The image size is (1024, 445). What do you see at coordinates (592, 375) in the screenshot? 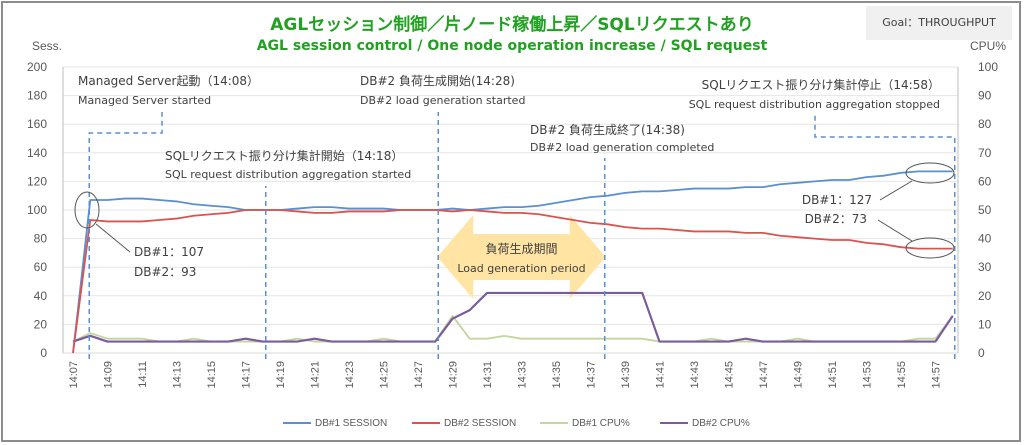
I see `x-tick-label: 14:37` at bounding box center [592, 375].